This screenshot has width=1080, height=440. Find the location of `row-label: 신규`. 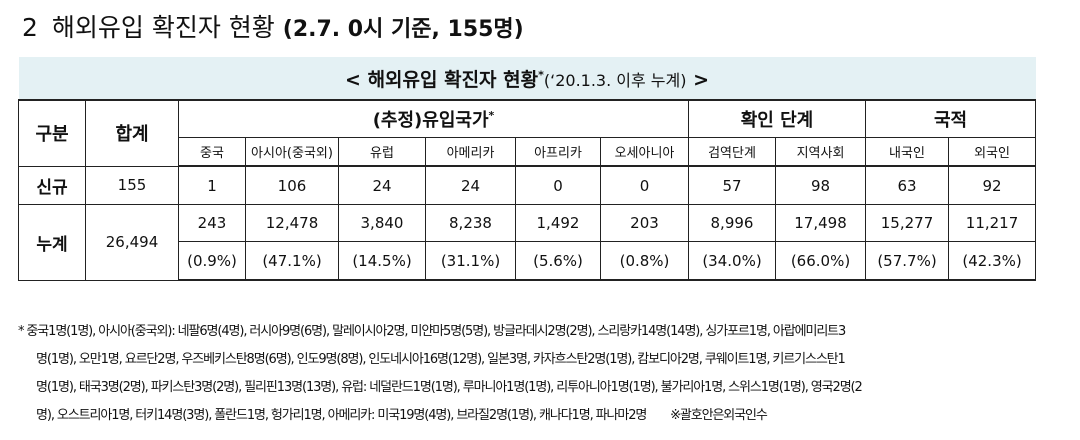

row-label: 신규 is located at coordinates (52, 185).